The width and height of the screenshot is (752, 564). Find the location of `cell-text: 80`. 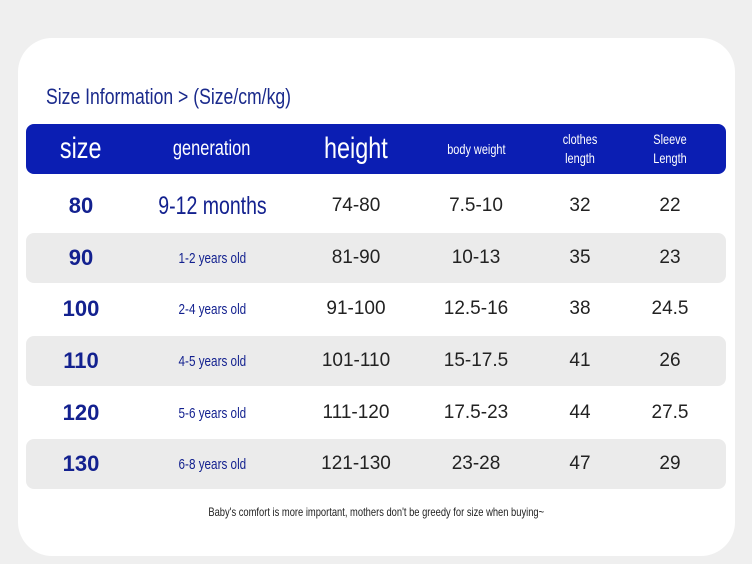

cell-text: 80 is located at coordinates (81, 205).